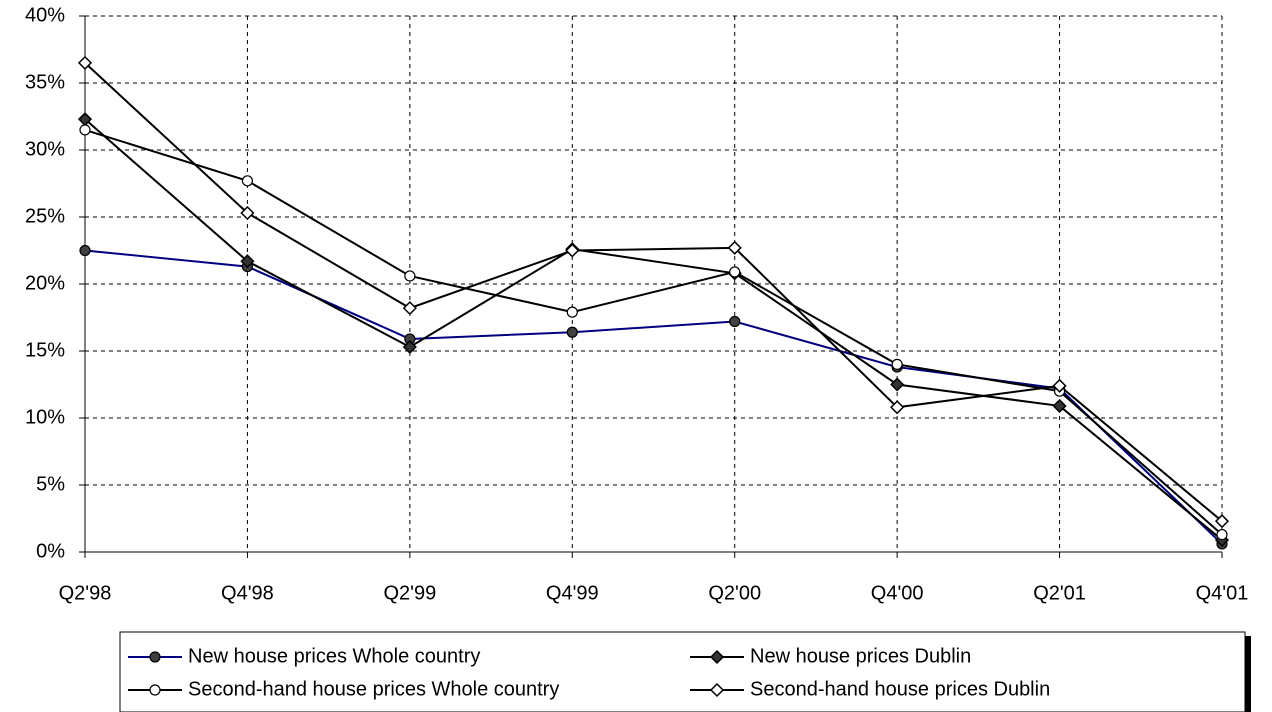 This screenshot has height=712, width=1272. What do you see at coordinates (1222, 593) in the screenshot?
I see `x-tick-label: Q4'01` at bounding box center [1222, 593].